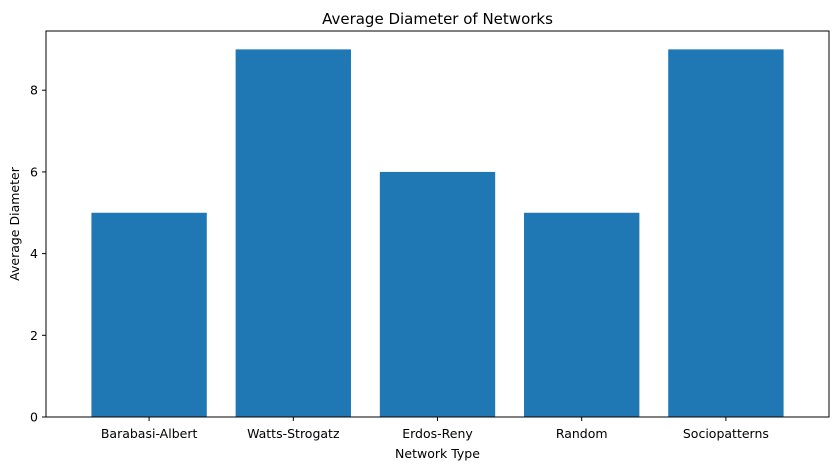 This screenshot has height=470, width=833. What do you see at coordinates (34, 417) in the screenshot?
I see `y-tick-label: 0` at bounding box center [34, 417].